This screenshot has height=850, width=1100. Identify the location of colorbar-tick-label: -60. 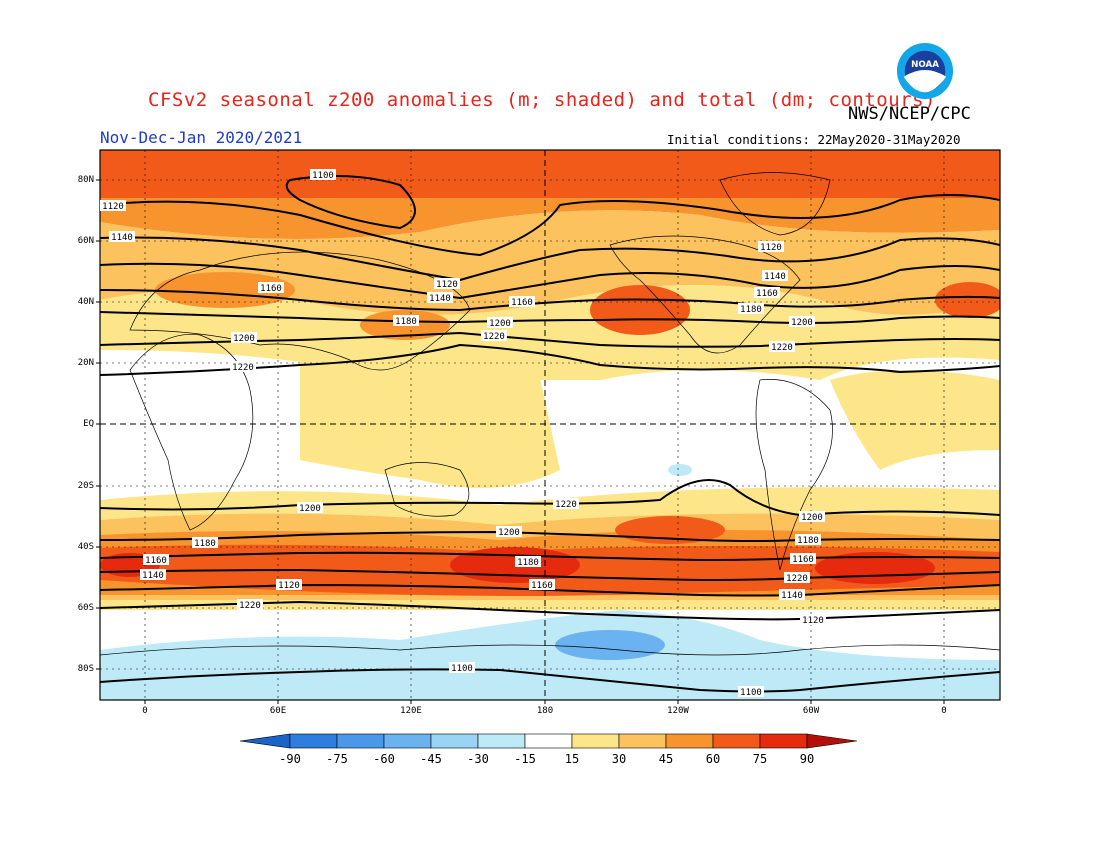
(384, 759).